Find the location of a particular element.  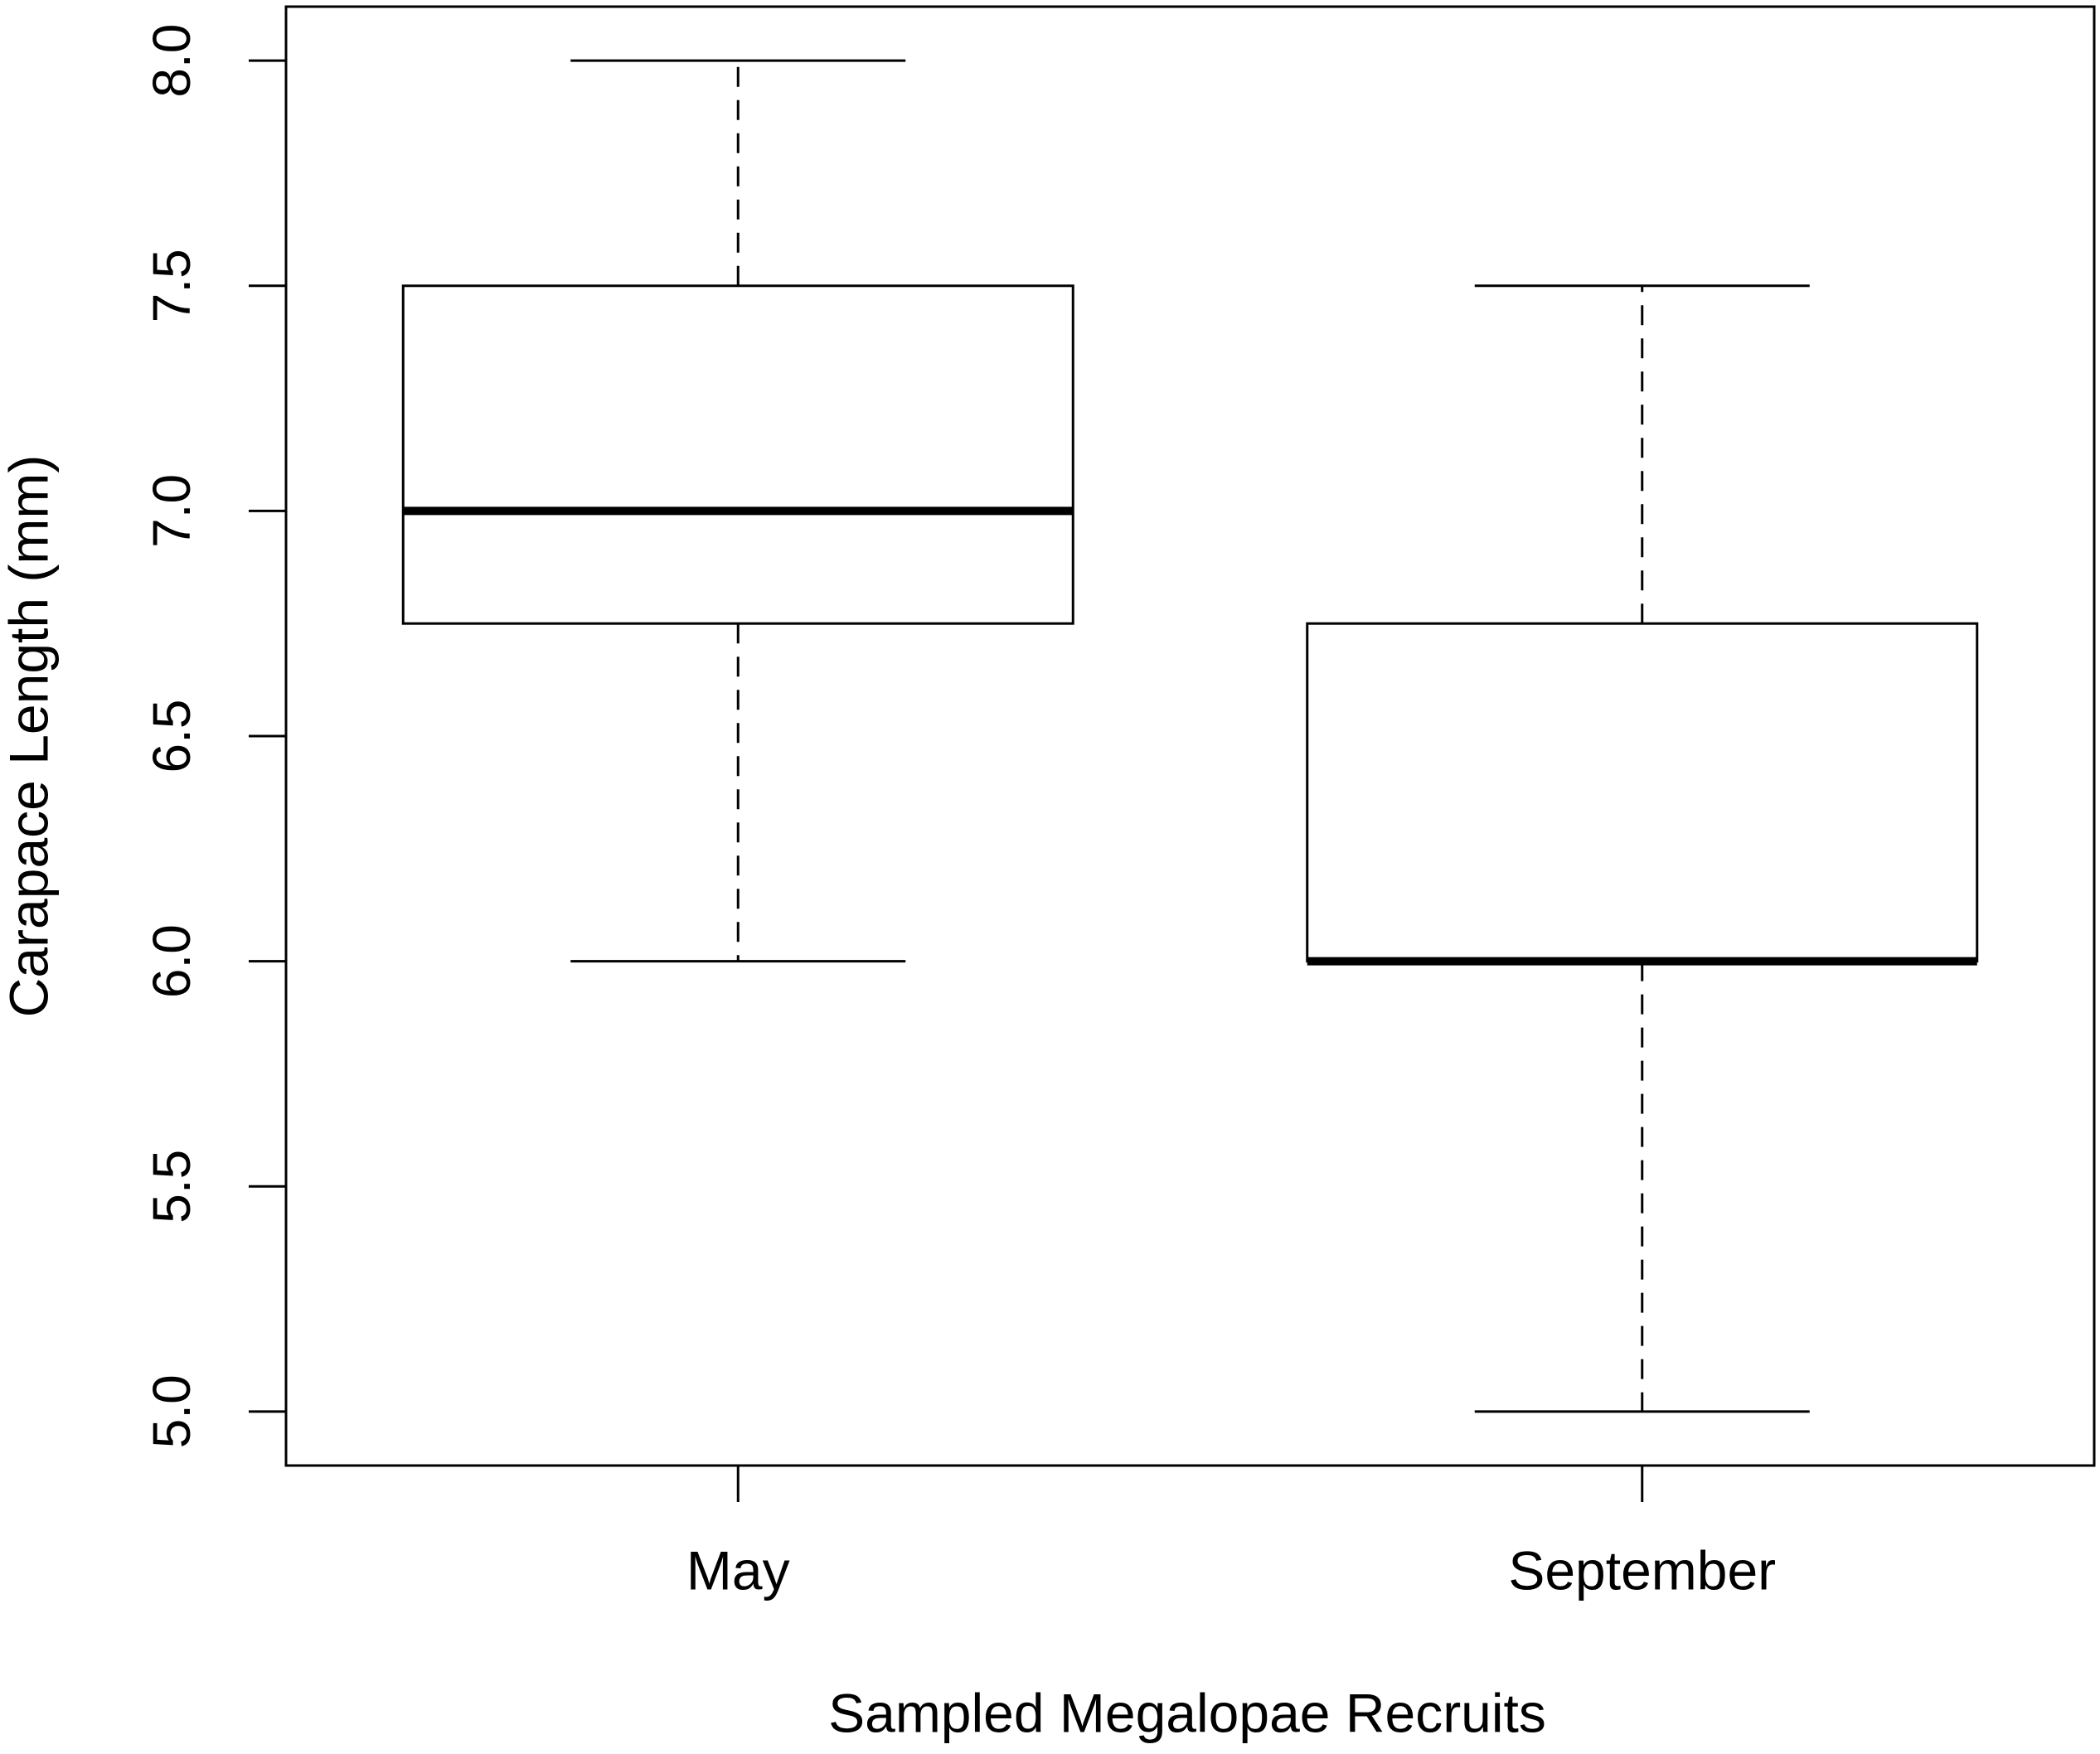

y-axis-label: Carapace Length (mm) is located at coordinates (29, 737).